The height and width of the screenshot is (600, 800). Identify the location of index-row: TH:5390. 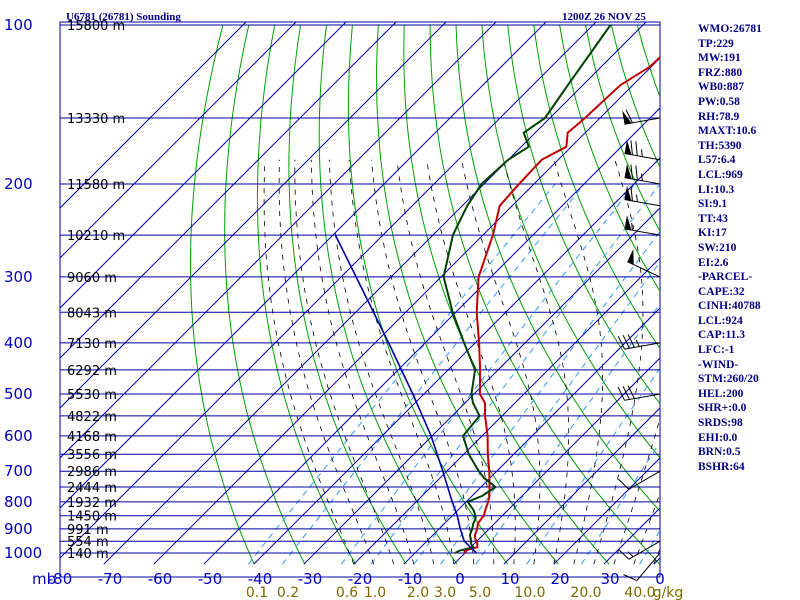
(720, 145).